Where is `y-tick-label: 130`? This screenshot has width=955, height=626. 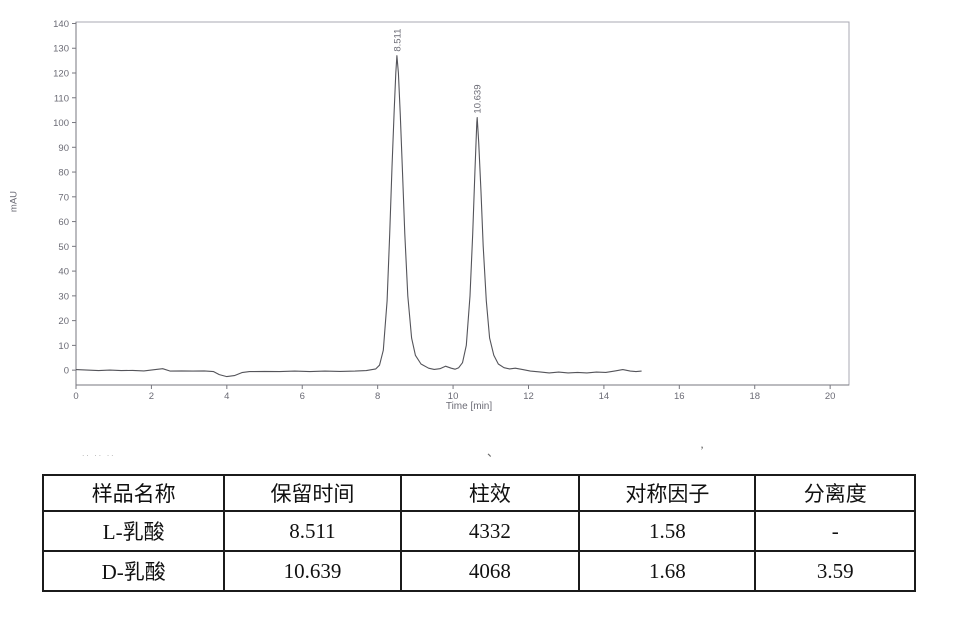
y-tick-label: 130 is located at coordinates (61, 49).